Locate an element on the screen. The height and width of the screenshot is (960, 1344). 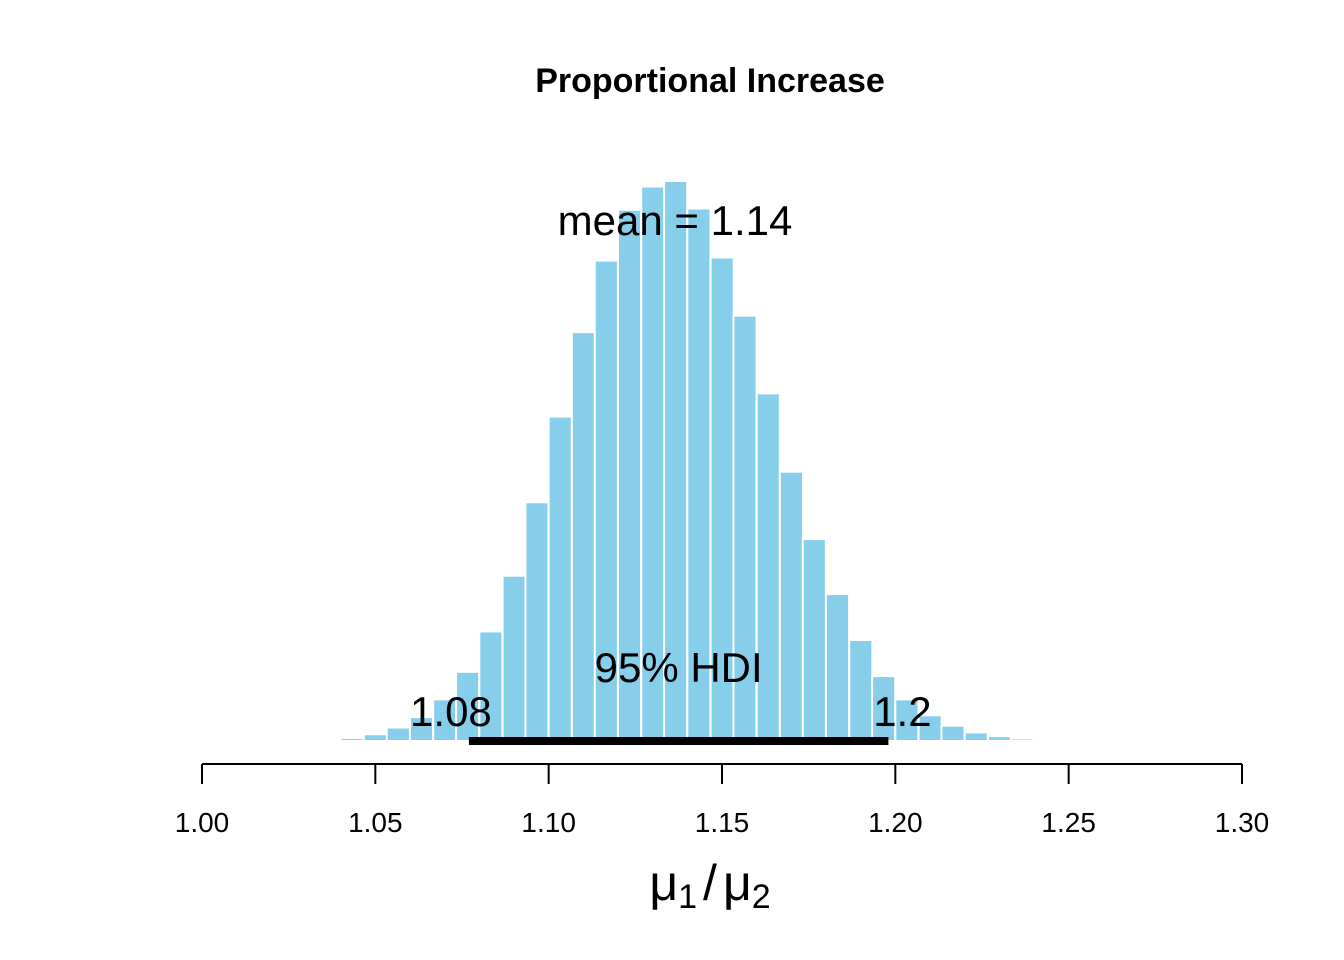
x-tick-label-5: 1.25 is located at coordinates (1068, 822).